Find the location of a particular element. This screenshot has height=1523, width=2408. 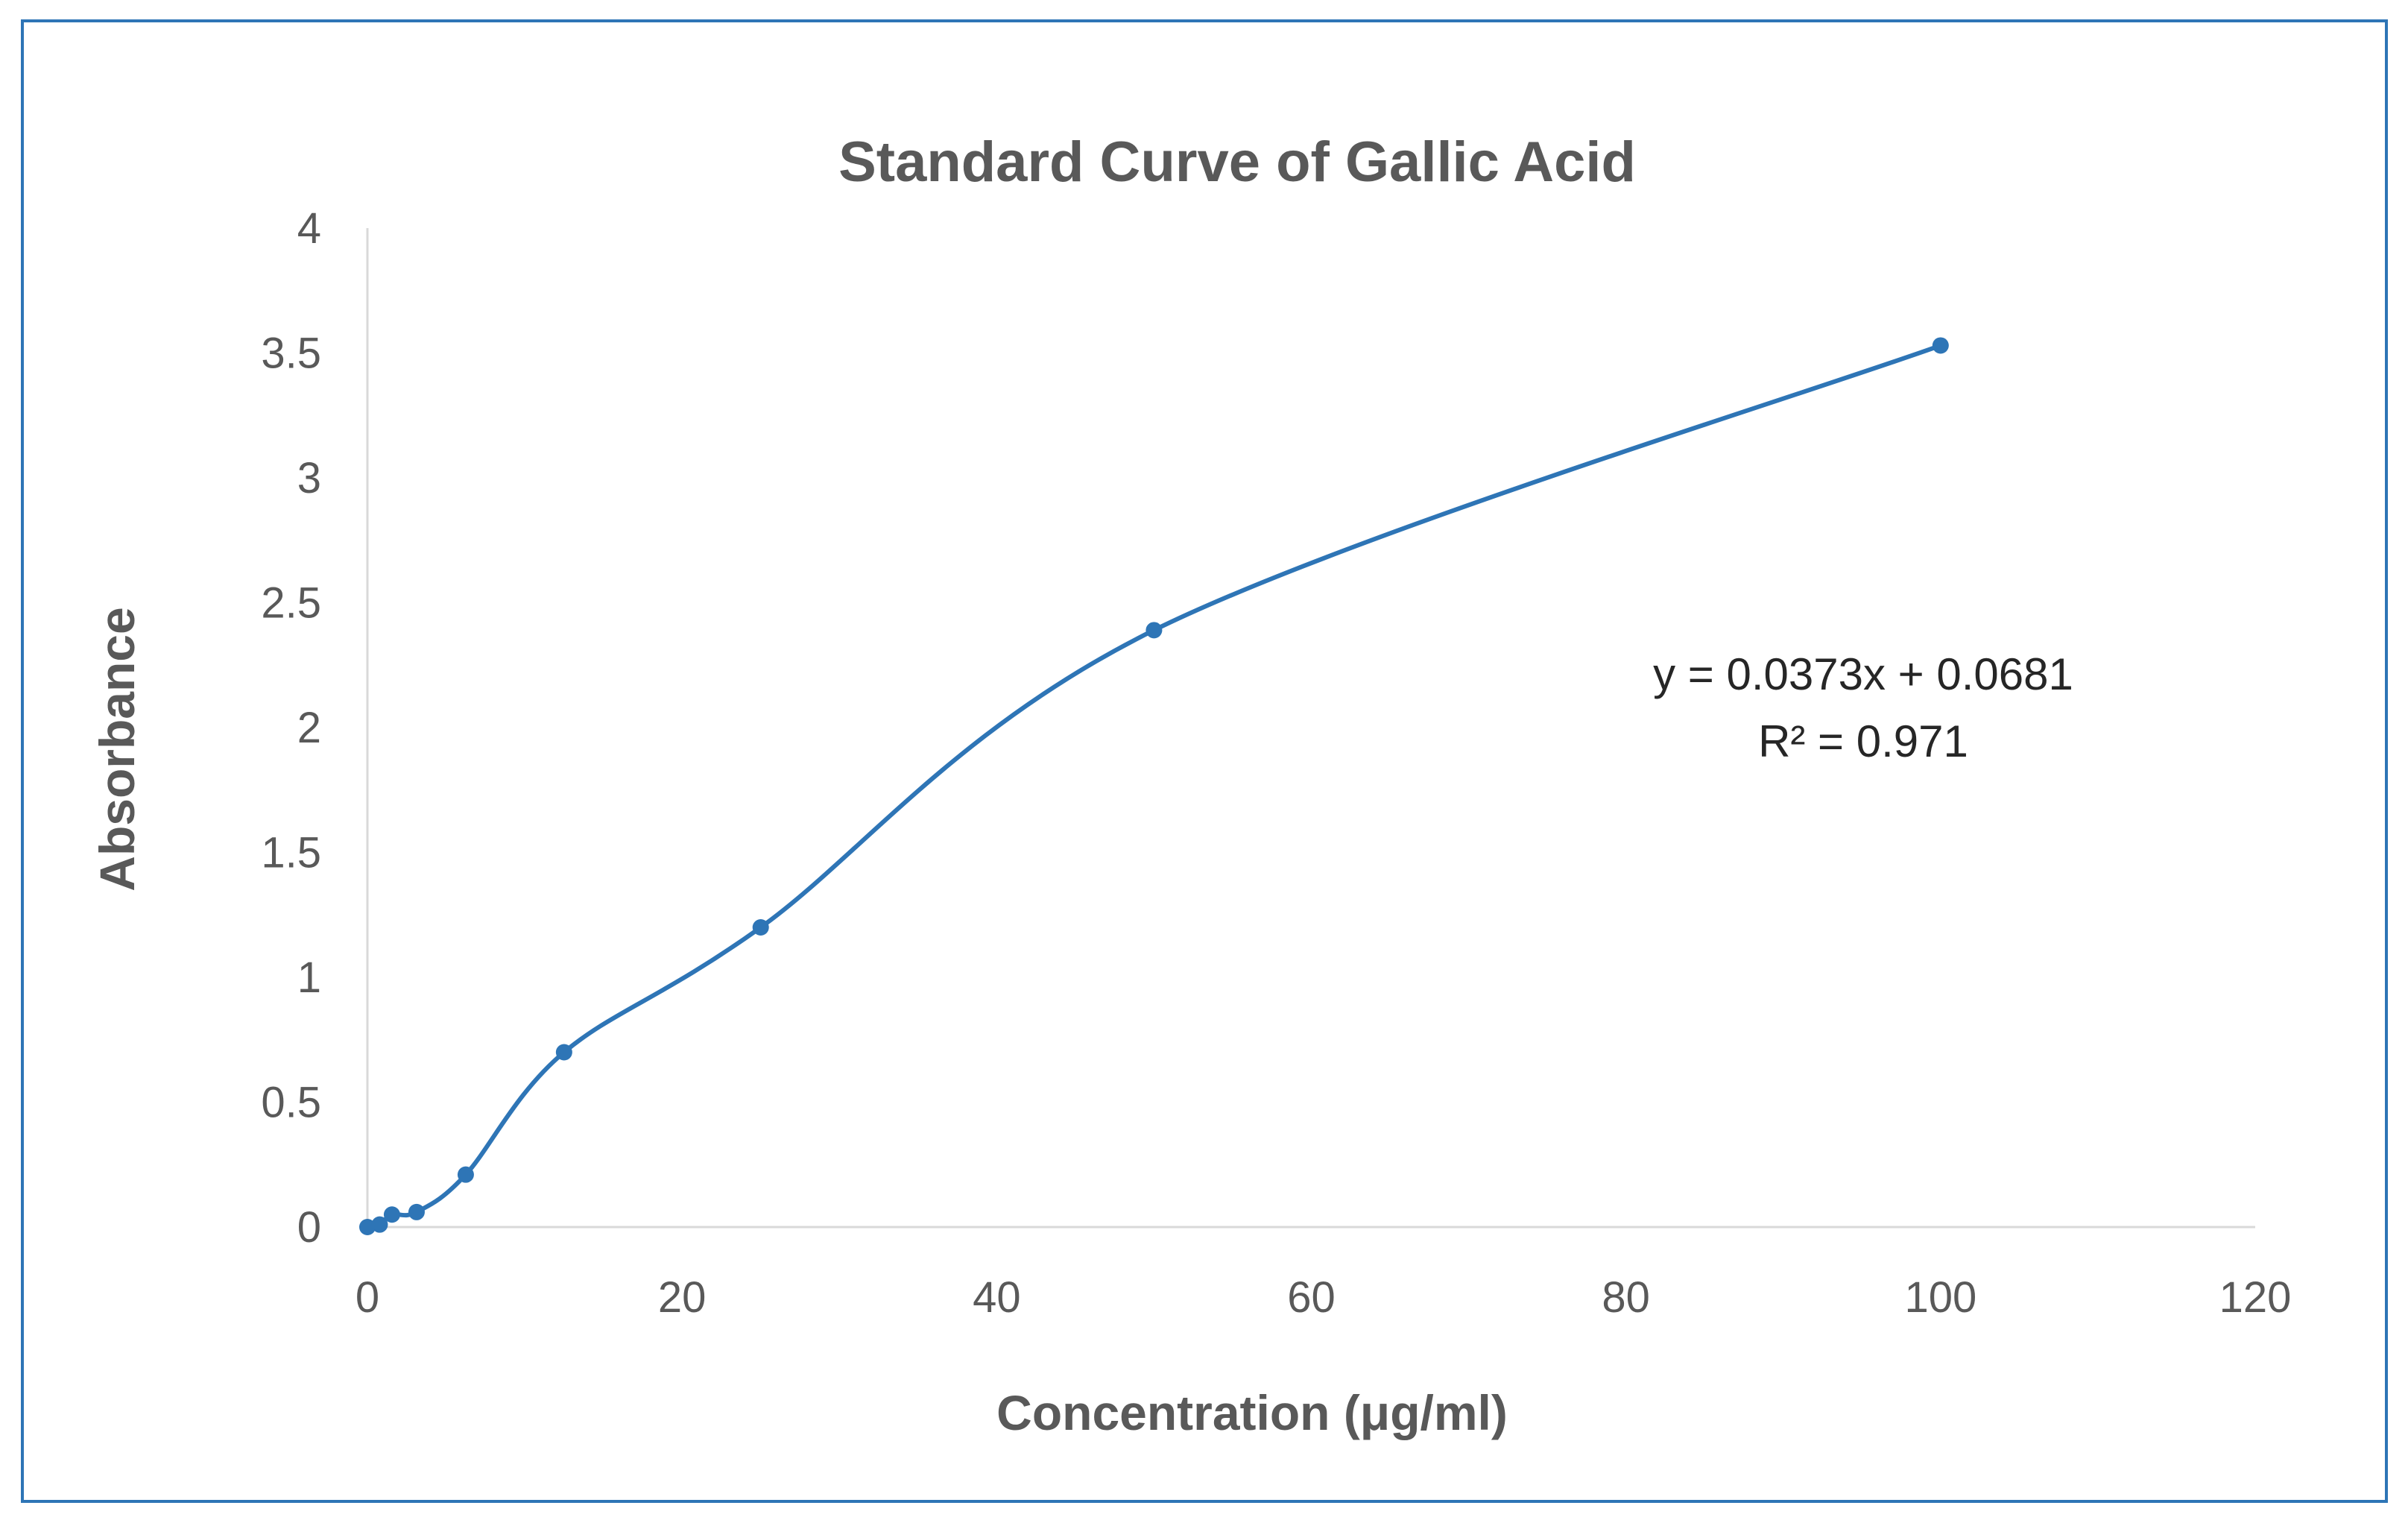

x-tick-label: 40 is located at coordinates (997, 1297).